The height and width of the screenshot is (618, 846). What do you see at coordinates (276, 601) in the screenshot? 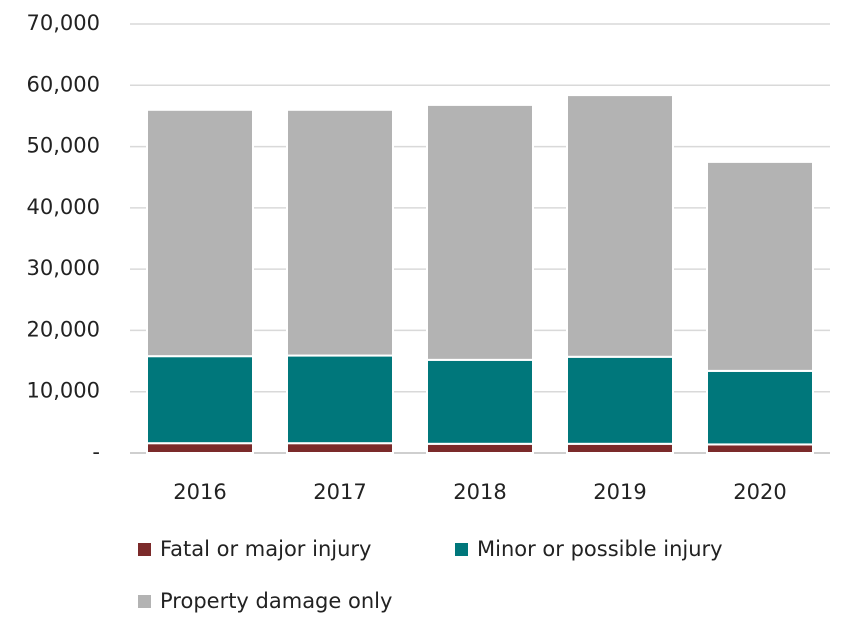
I see `legend-label: Property damage only` at bounding box center [276, 601].